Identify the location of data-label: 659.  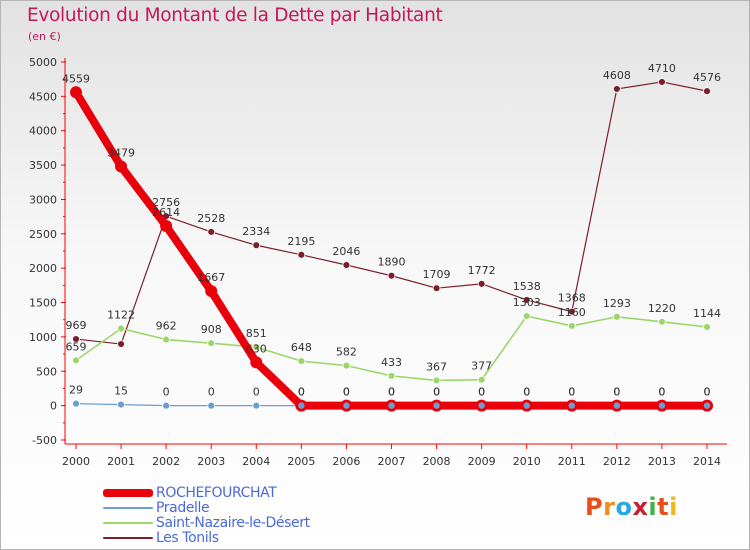
(76, 346).